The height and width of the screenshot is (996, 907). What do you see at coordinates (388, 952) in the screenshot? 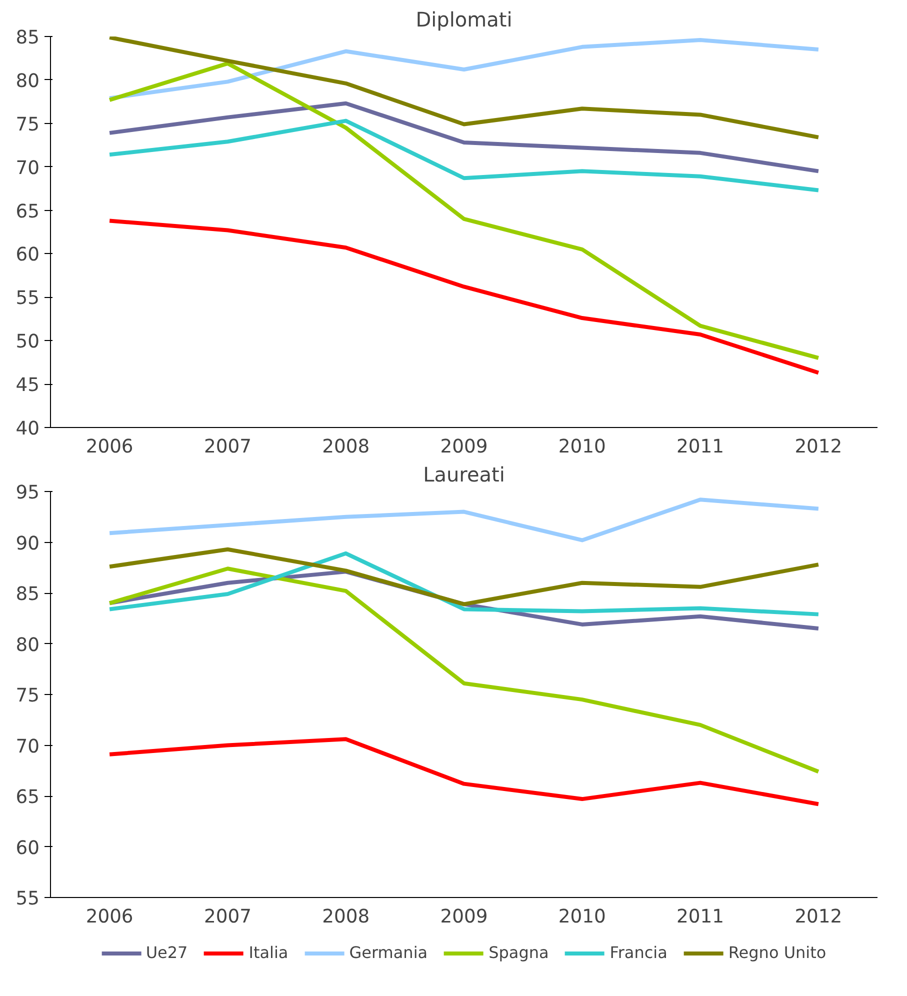
I see `legend-label: Germania` at bounding box center [388, 952].